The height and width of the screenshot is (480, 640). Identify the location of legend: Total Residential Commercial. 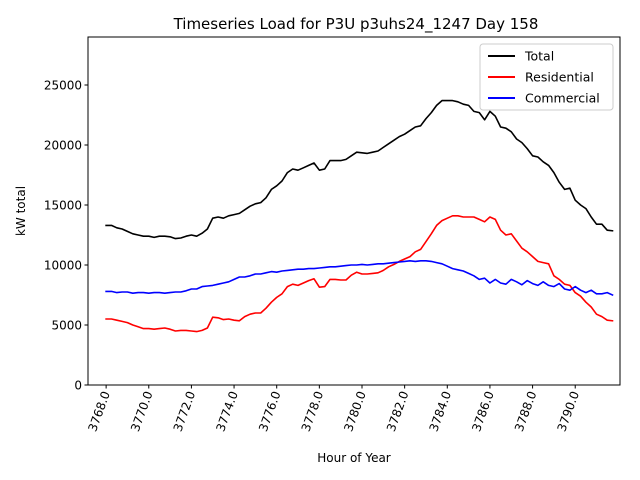
(546, 77).